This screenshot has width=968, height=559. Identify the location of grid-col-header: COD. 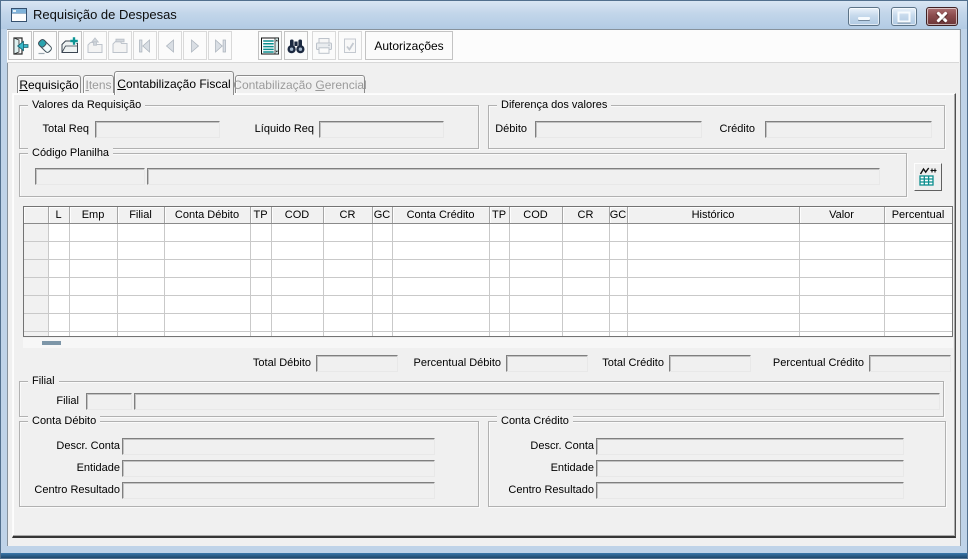
(536, 215).